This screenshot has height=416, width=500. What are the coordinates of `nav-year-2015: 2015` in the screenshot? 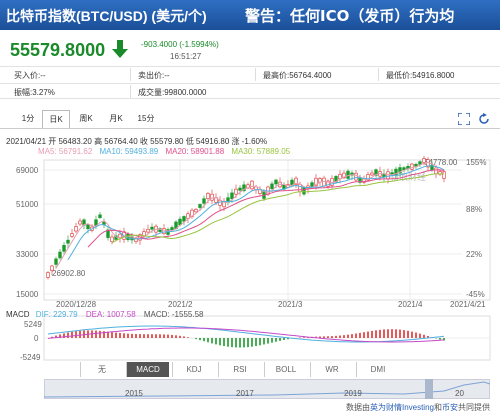 It's located at (134, 393).